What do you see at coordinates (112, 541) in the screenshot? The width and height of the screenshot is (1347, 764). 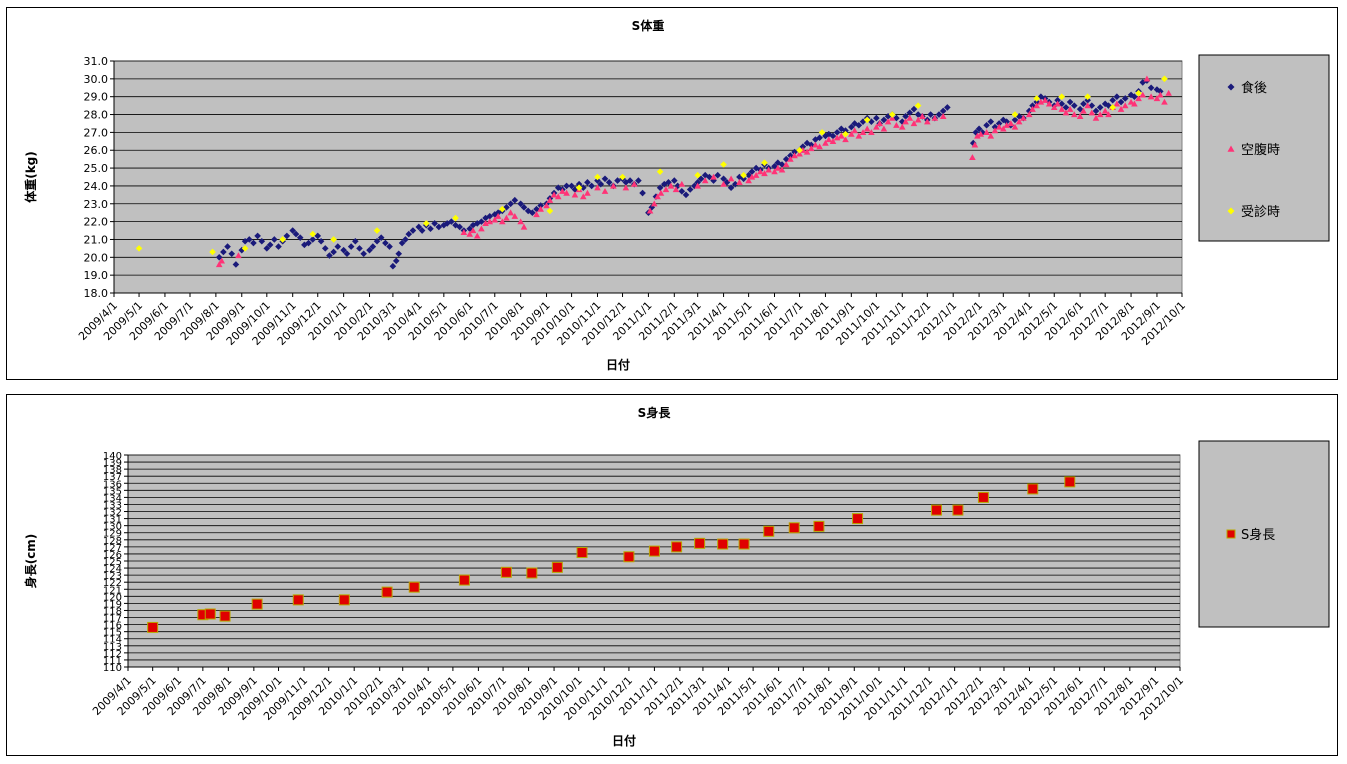 I see `height-y-tick-label: 128` at bounding box center [112, 541].